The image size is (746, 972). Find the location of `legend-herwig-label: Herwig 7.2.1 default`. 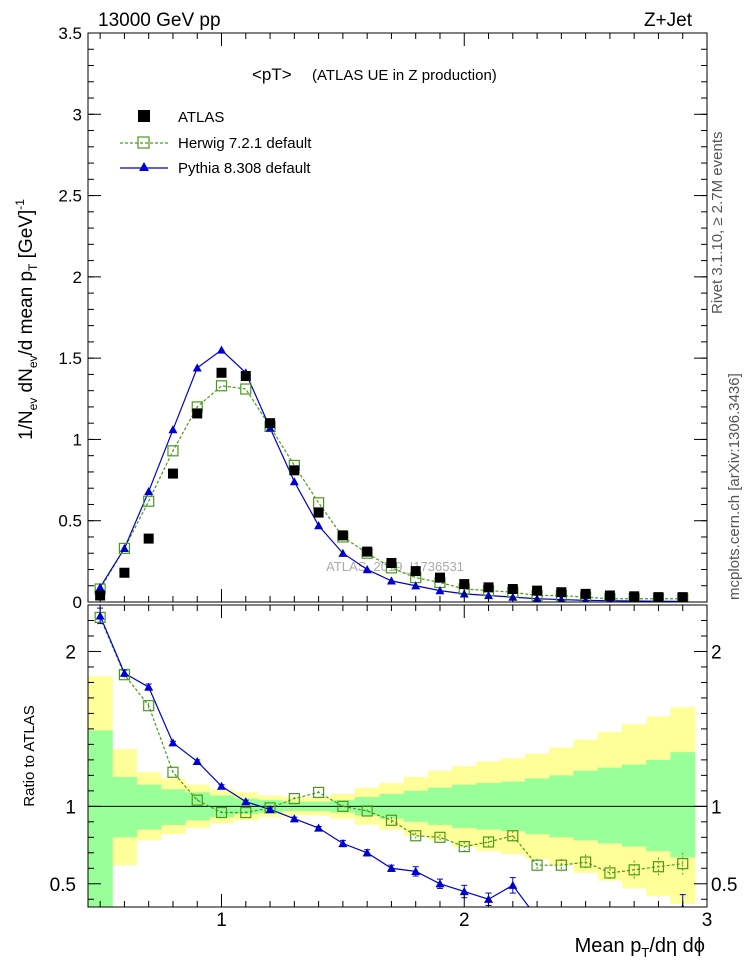

legend-herwig-label: Herwig 7.2.1 default is located at coordinates (245, 143).